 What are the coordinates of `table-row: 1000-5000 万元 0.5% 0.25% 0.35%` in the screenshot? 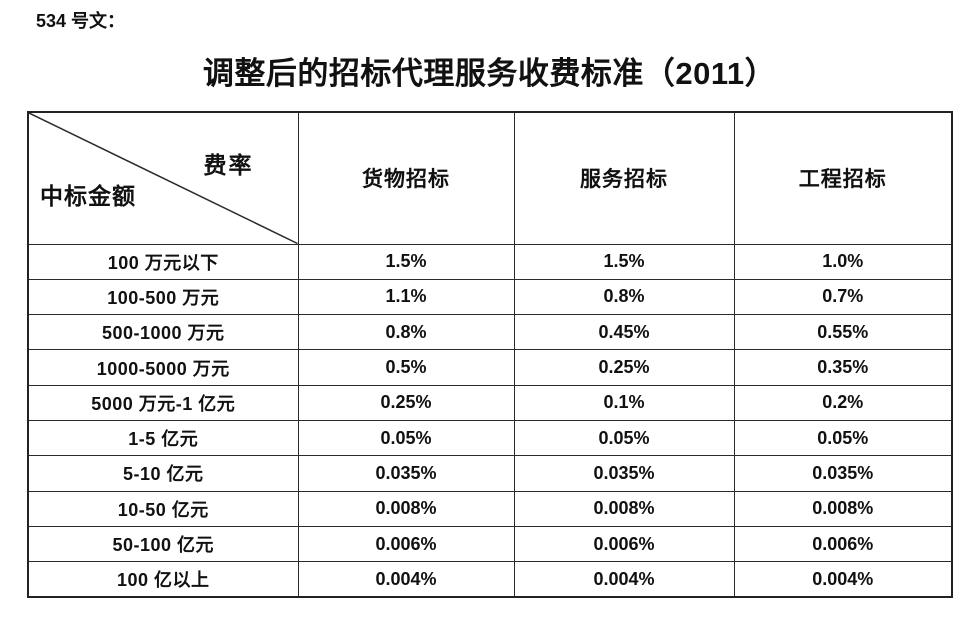 It's located at (490, 367).